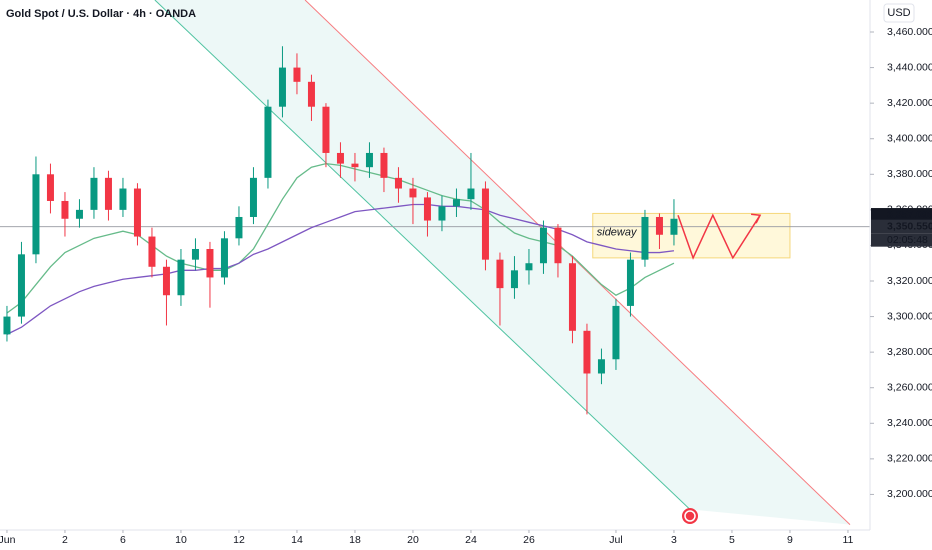 The width and height of the screenshot is (932, 550). What do you see at coordinates (909, 423) in the screenshot?
I see `y-tick-label: 3,240.000` at bounding box center [909, 423].